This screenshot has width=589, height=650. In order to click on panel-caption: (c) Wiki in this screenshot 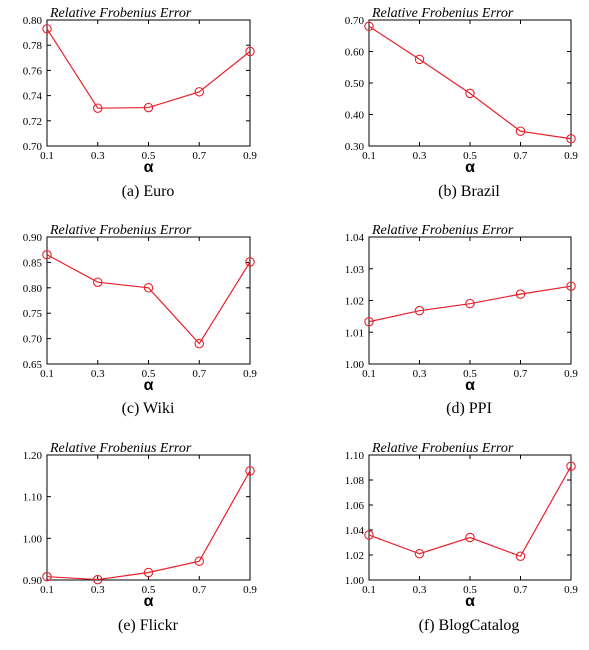, I will do `click(148, 408)`.